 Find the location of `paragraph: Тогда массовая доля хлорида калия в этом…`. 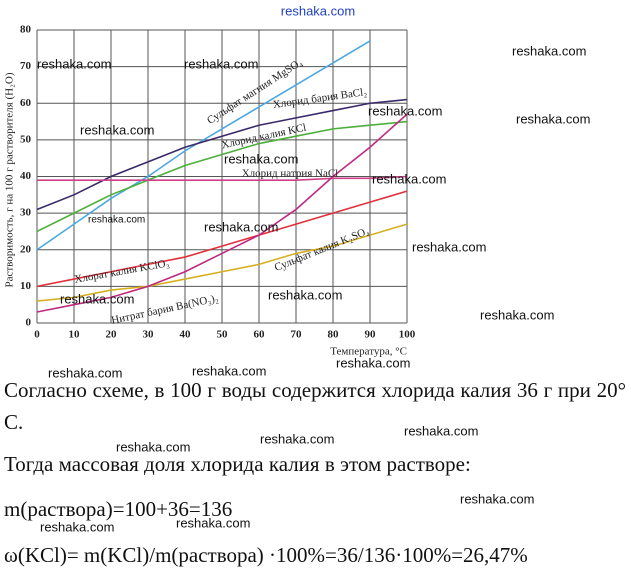

paragraph: Тогда массовая доля хлорида калия в этом… is located at coordinates (237, 464).